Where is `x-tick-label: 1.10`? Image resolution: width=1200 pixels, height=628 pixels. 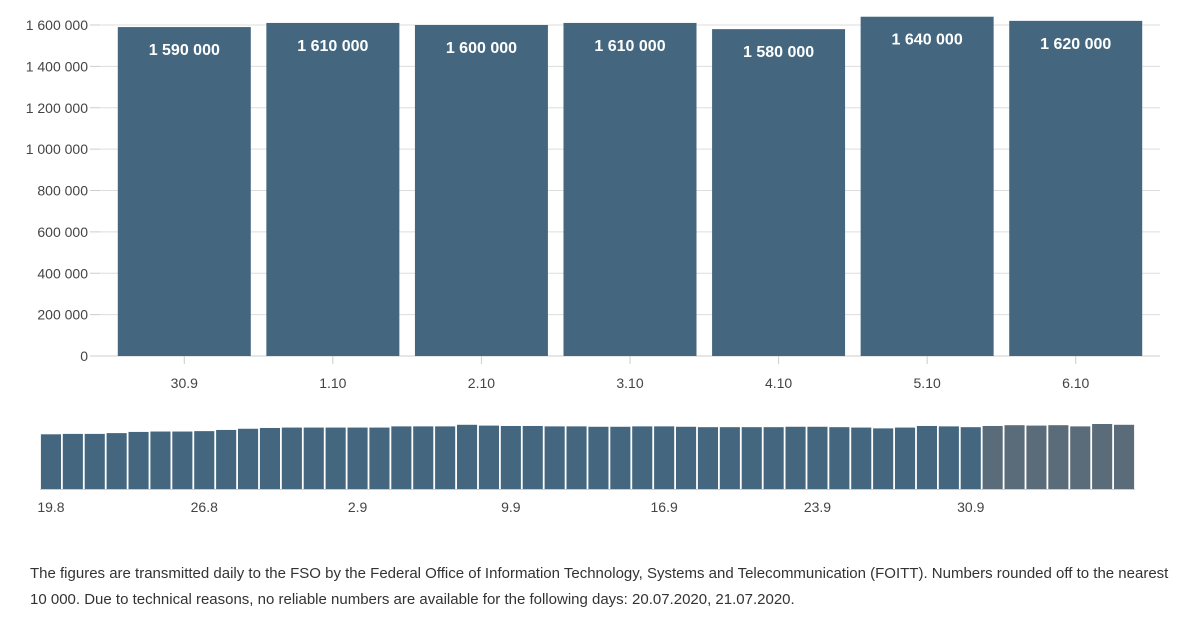 x-tick-label: 1.10 is located at coordinates (332, 383).